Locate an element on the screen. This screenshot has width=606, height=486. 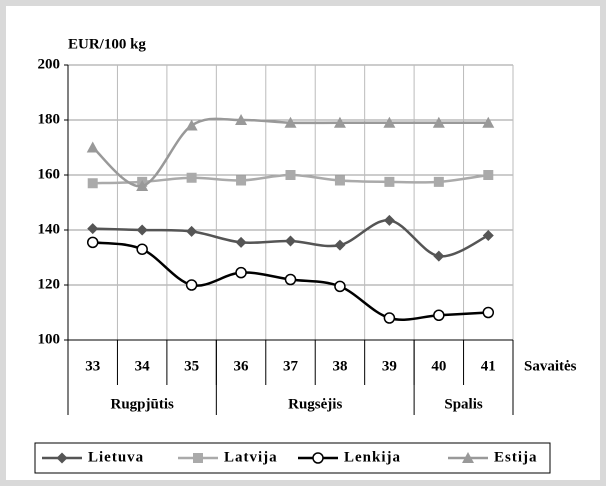
y-tick-label: 180 is located at coordinates (49, 119).